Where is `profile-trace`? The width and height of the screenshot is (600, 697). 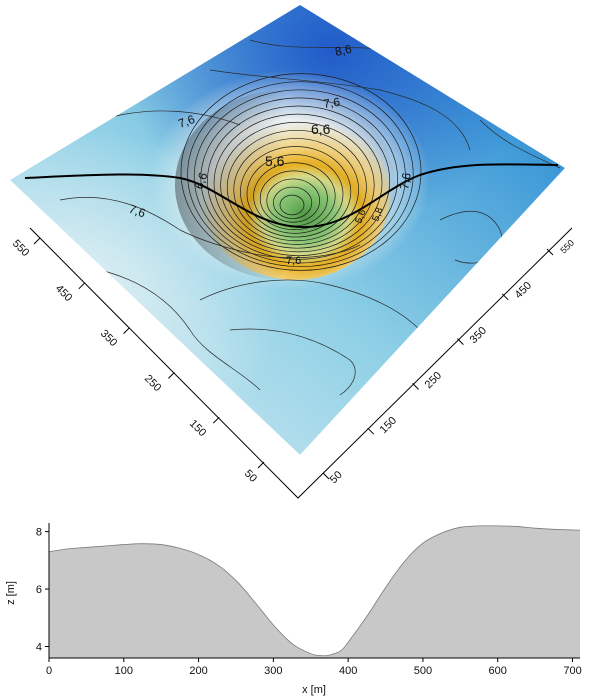
profile-trace is located at coordinates (291, 196).